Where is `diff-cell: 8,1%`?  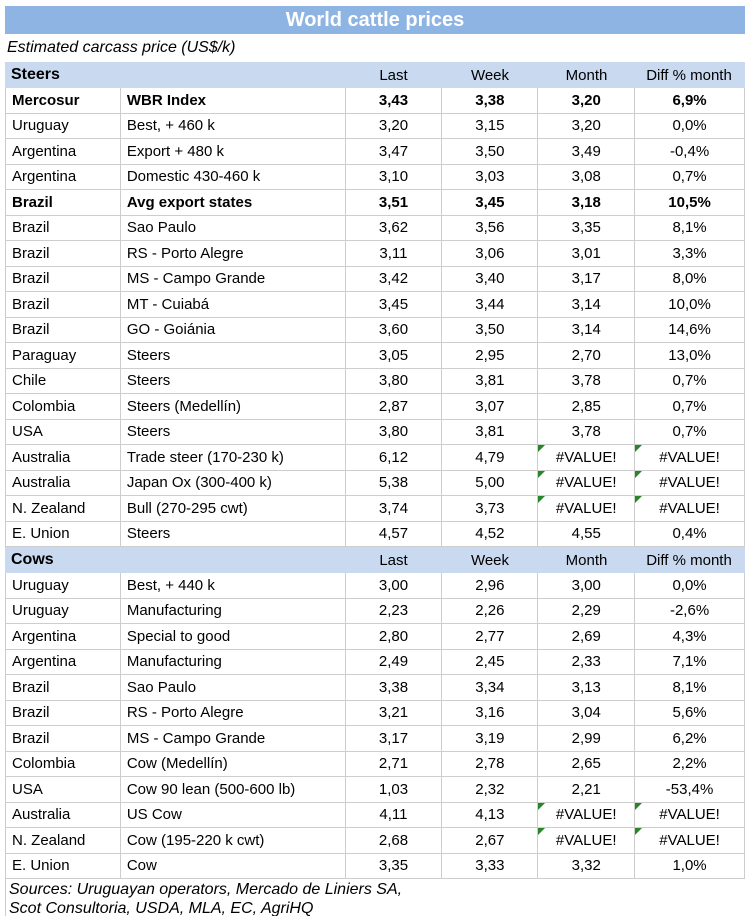
diff-cell: 8,1% is located at coordinates (690, 227).